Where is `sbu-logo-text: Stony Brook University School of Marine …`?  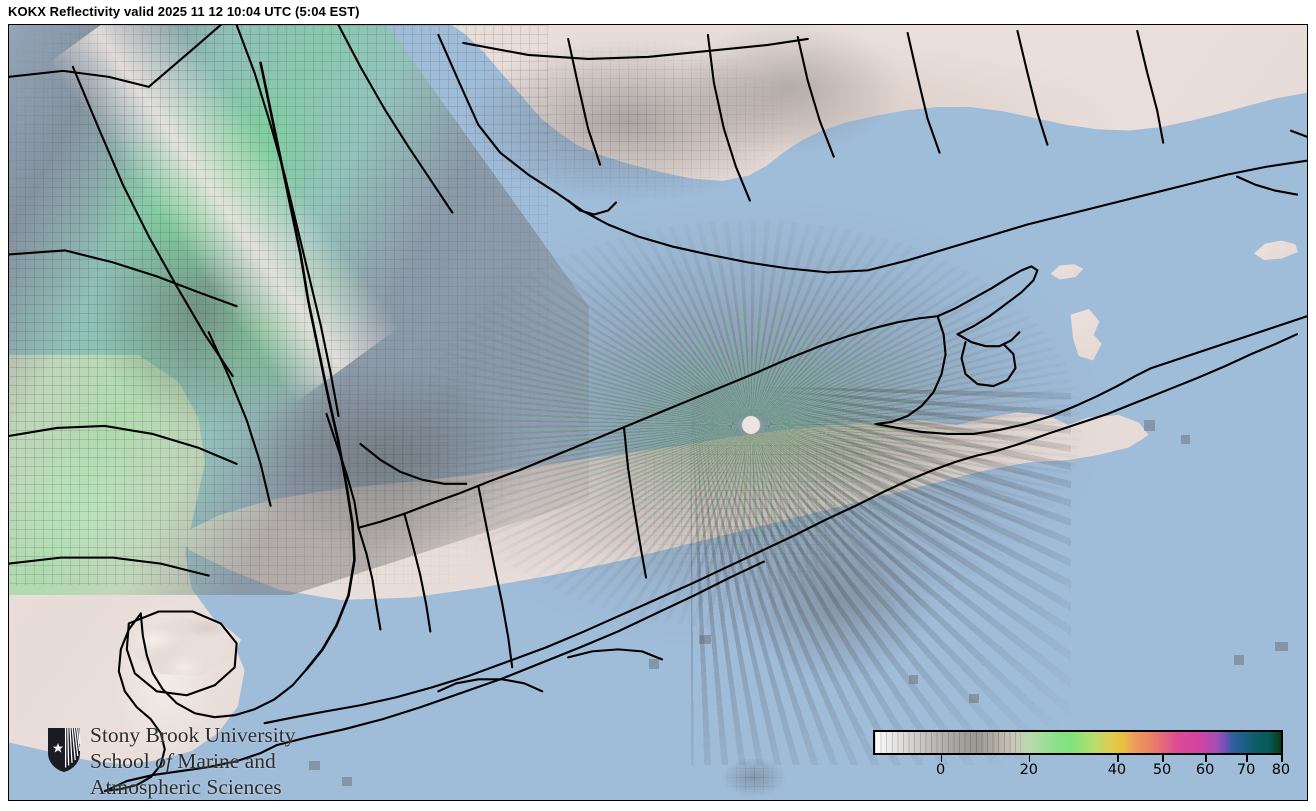 sbu-logo-text: Stony Brook University School of Marine … is located at coordinates (192, 761).